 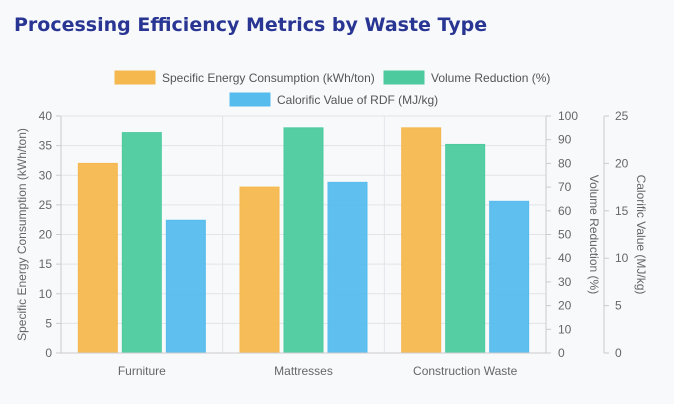 I want to click on tick-label-right1: 30, so click(x=565, y=282).